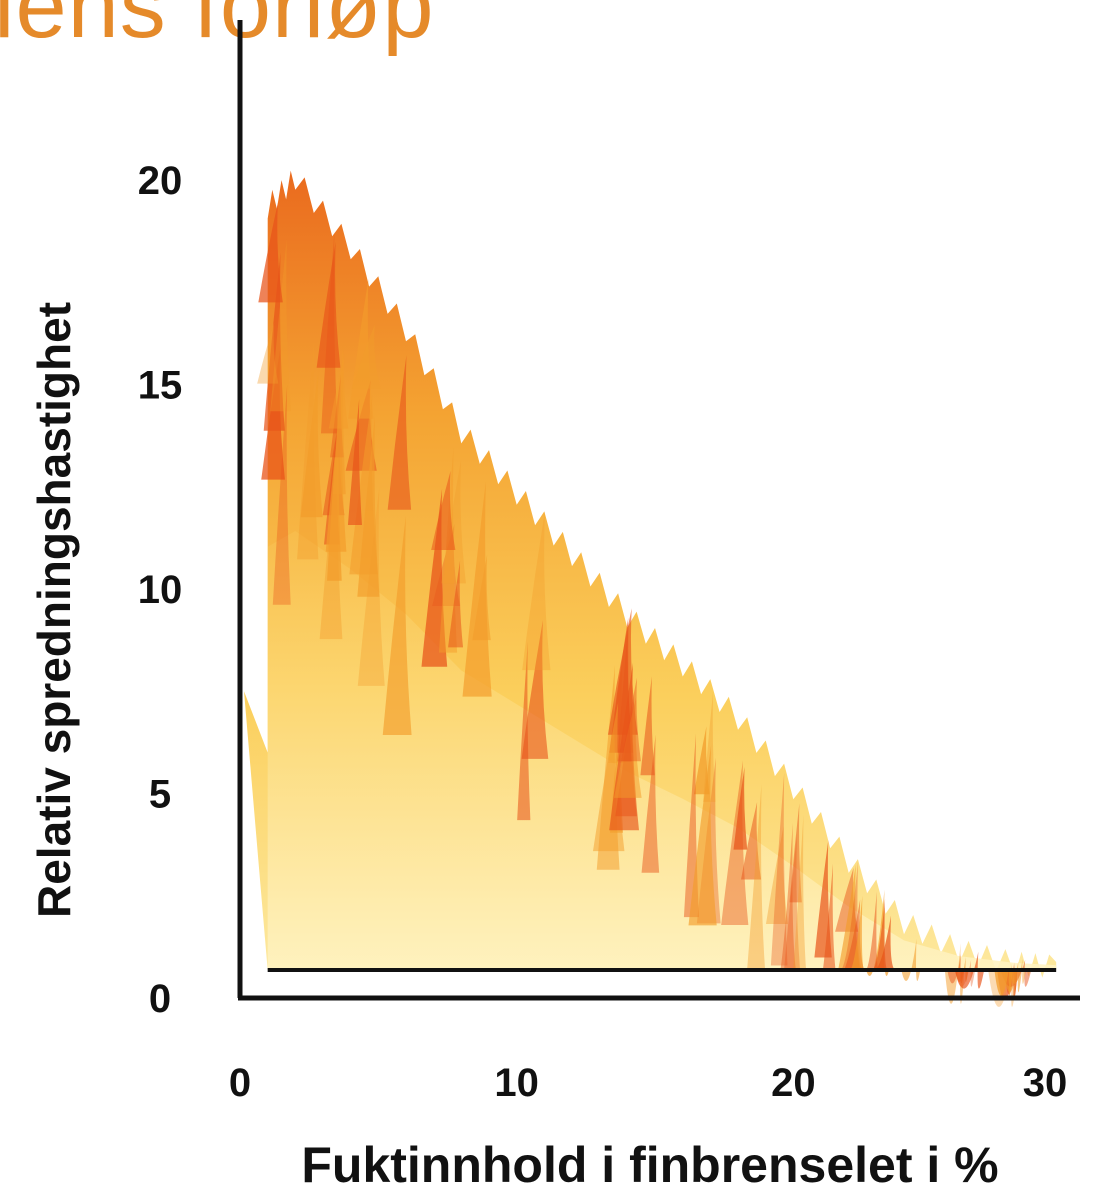 The height and width of the screenshot is (1196, 1102). I want to click on x-tick-label: 0, so click(240, 1083).